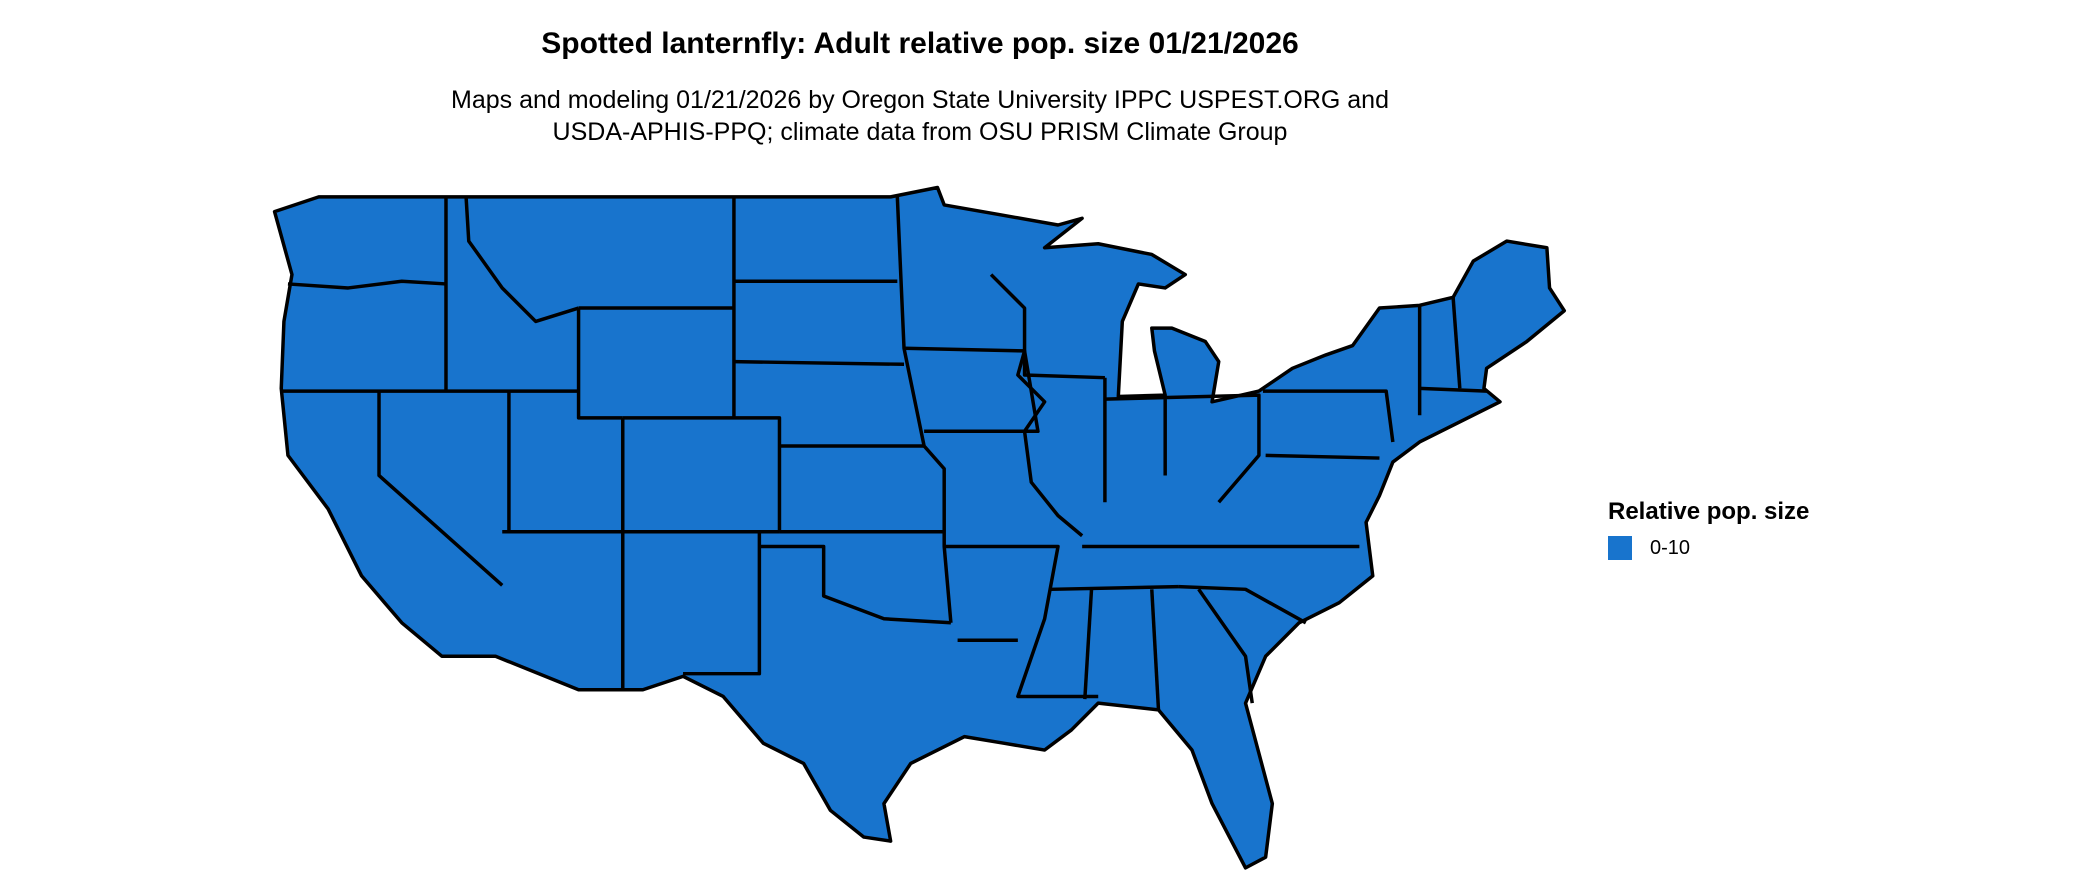 This screenshot has width=2100, height=892. I want to click on legend-swatch, so click(1620, 548).